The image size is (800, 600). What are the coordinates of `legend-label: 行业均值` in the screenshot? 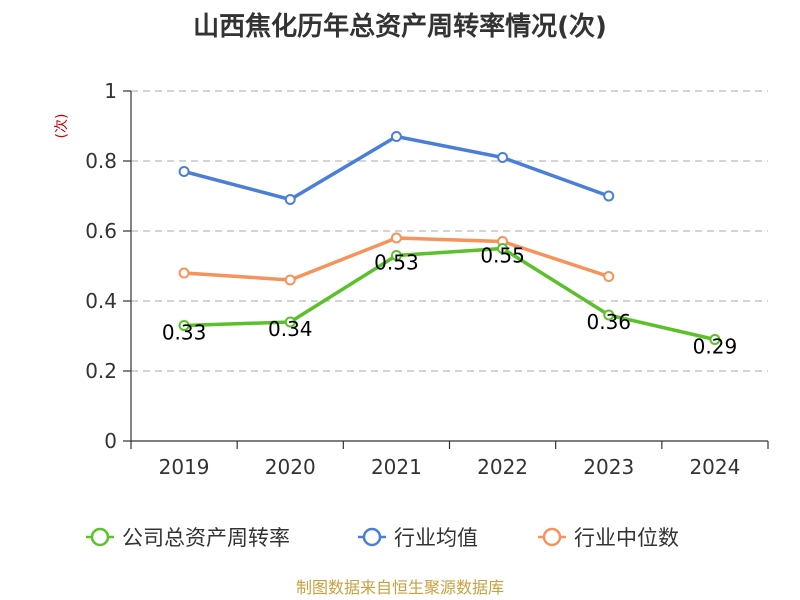 It's located at (436, 538).